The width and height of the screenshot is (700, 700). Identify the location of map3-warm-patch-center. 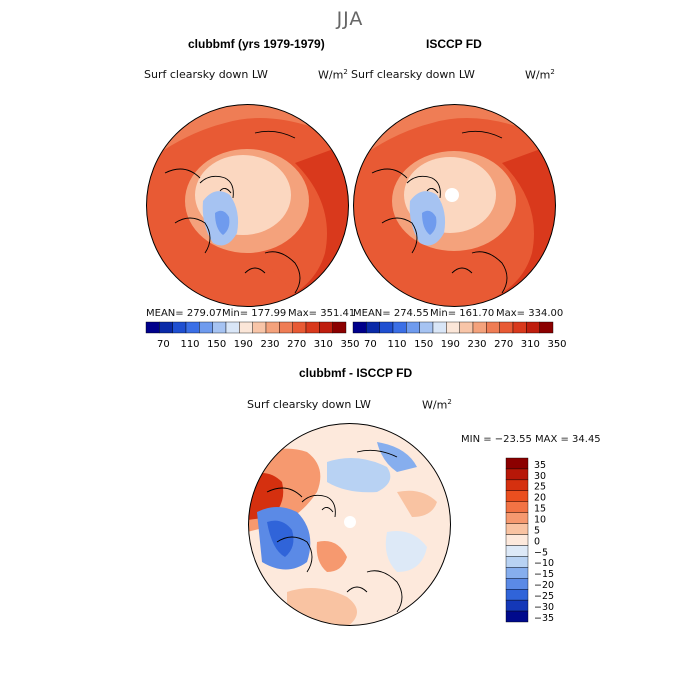
(331, 556).